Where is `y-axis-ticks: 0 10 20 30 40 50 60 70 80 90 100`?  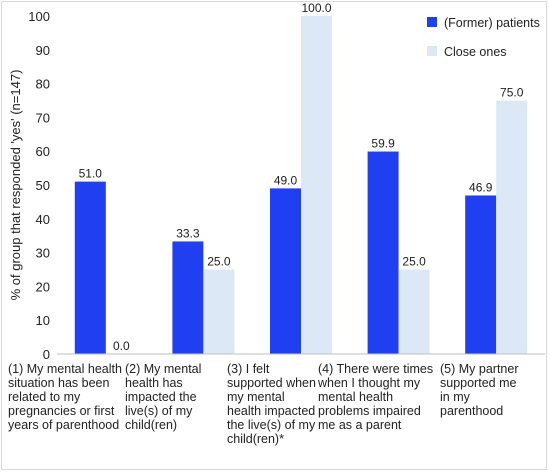 y-axis-ticks: 0 10 20 30 40 50 60 70 80 90 100 is located at coordinates (39, 185).